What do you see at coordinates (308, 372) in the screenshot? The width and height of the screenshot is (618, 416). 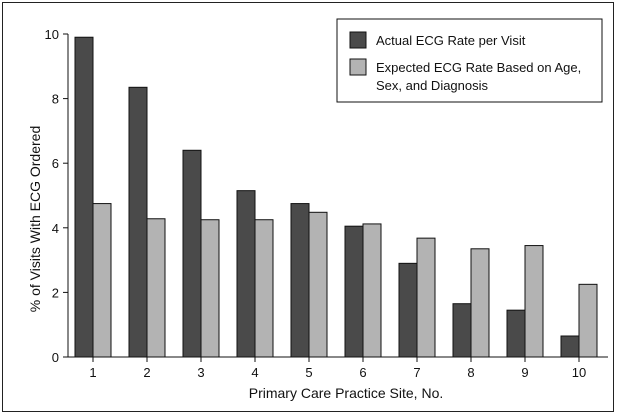 I see `x-tick-label-5: 5` at bounding box center [308, 372].